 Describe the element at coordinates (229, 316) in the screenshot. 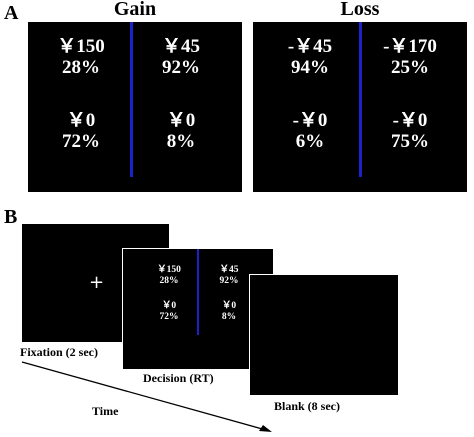

I see `decision-prob: 8%` at that location.